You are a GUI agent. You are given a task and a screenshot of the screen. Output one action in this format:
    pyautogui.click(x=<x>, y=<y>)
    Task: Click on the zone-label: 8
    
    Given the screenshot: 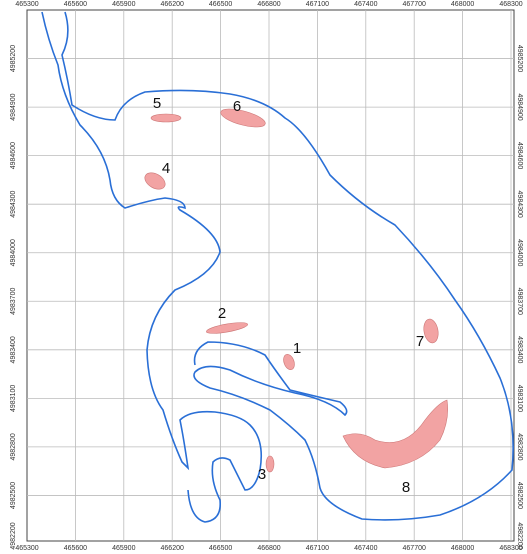 What is the action you would take?
    pyautogui.click(x=406, y=487)
    